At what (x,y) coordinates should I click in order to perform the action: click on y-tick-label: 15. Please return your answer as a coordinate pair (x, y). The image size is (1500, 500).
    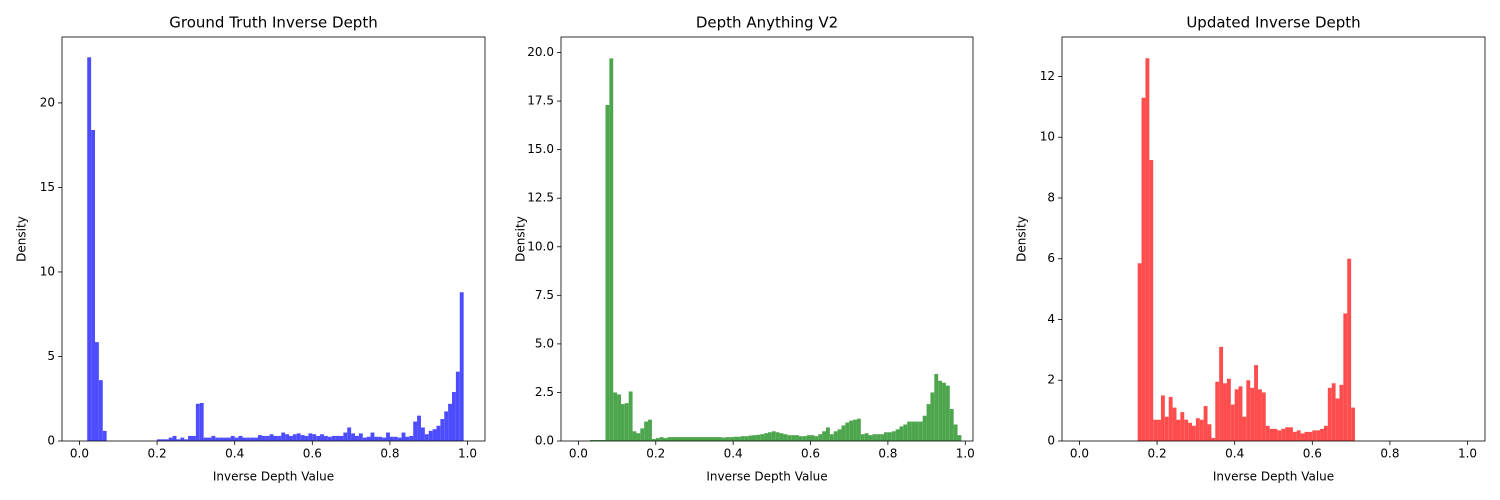
    Looking at the image, I should click on (47, 187).